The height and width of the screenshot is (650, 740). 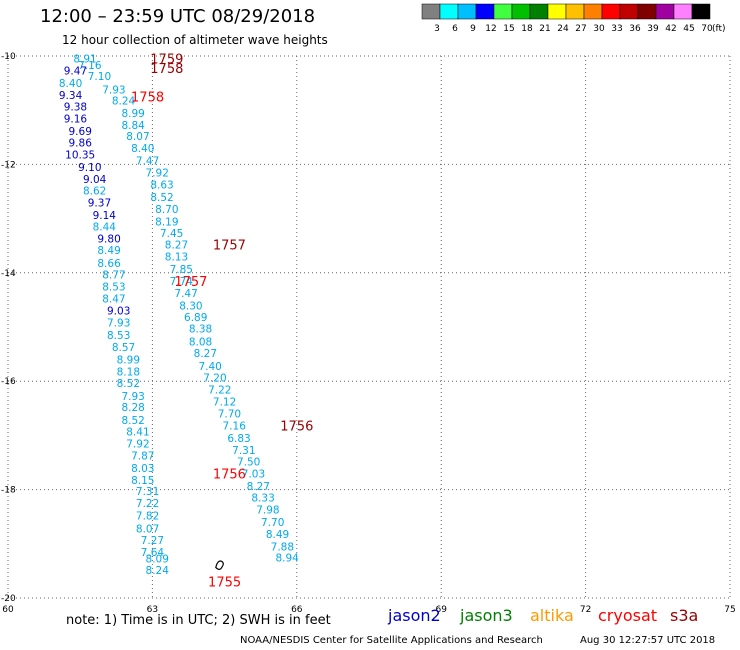 What do you see at coordinates (243, 451) in the screenshot?
I see `wave-height-point: 7.31` at bounding box center [243, 451].